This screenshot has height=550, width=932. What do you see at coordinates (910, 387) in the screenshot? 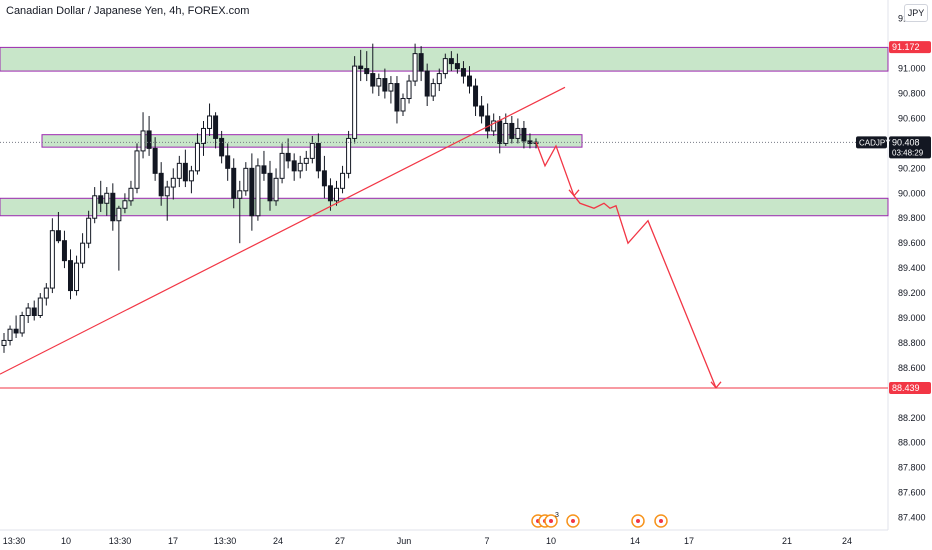
I see `target-price-tag` at bounding box center [910, 387].